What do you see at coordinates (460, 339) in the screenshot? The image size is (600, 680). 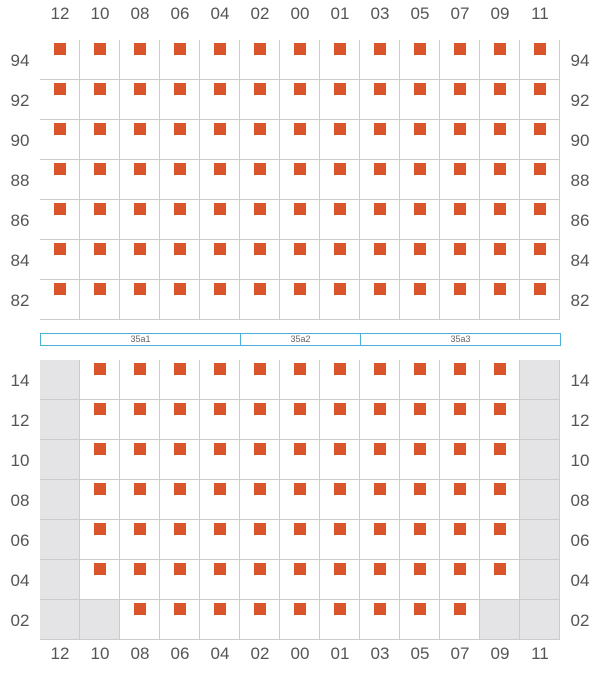 I see `section-bar-35a3: 35a3` at bounding box center [460, 339].